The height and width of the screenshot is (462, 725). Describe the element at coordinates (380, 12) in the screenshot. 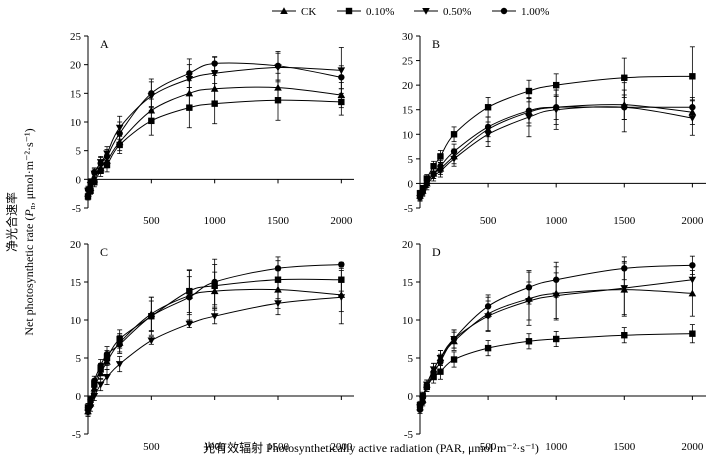

I see `legend-label: 0.10%` at that location.